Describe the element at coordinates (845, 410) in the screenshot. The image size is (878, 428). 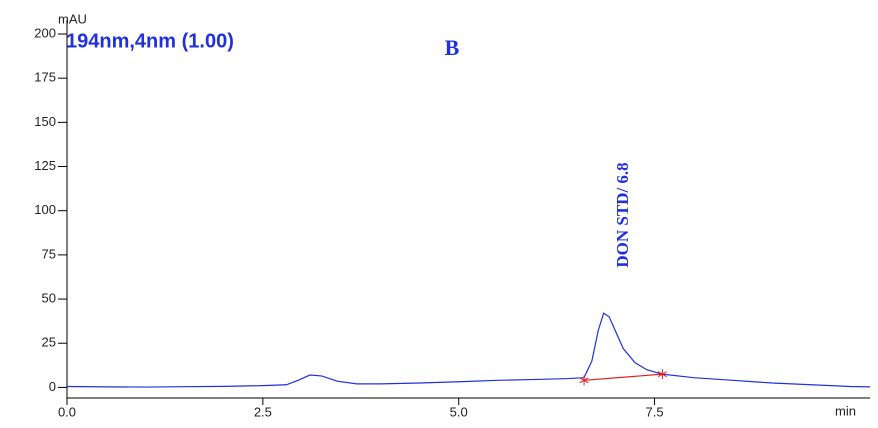
I see `x-axis-label: min` at that location.